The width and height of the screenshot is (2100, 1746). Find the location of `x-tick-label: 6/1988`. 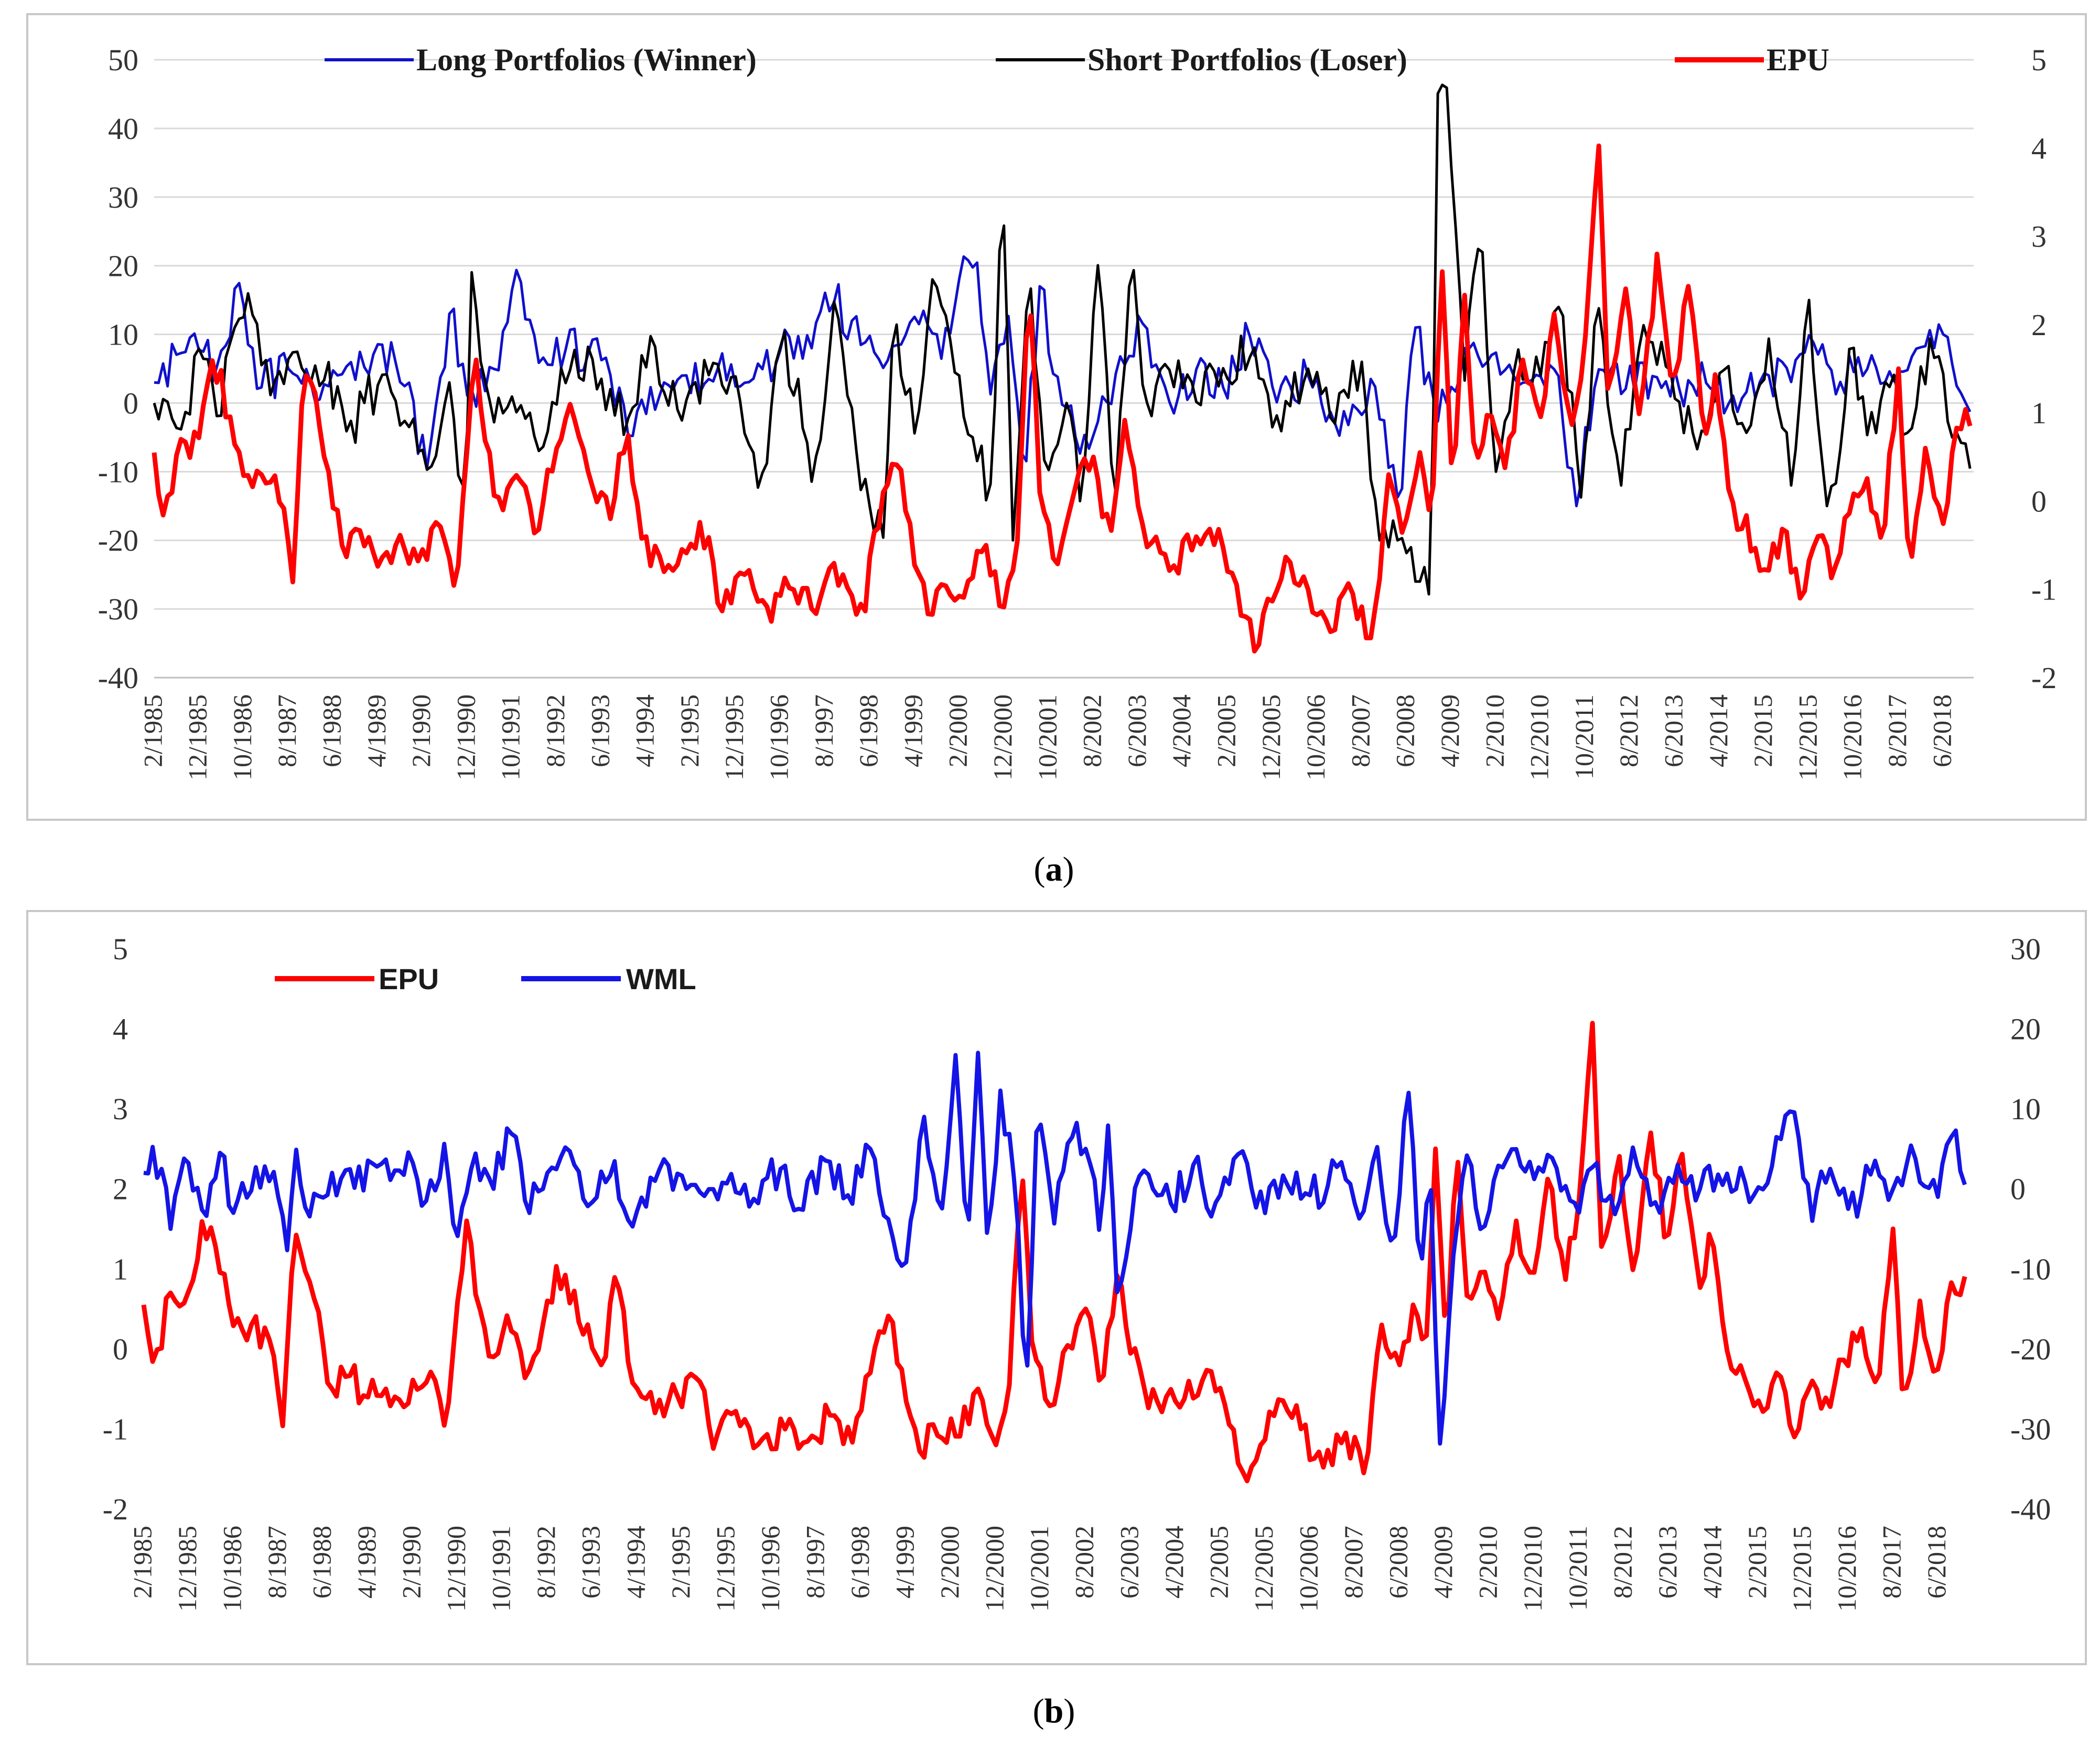

x-tick-label: 6/1988 is located at coordinates (331, 730).